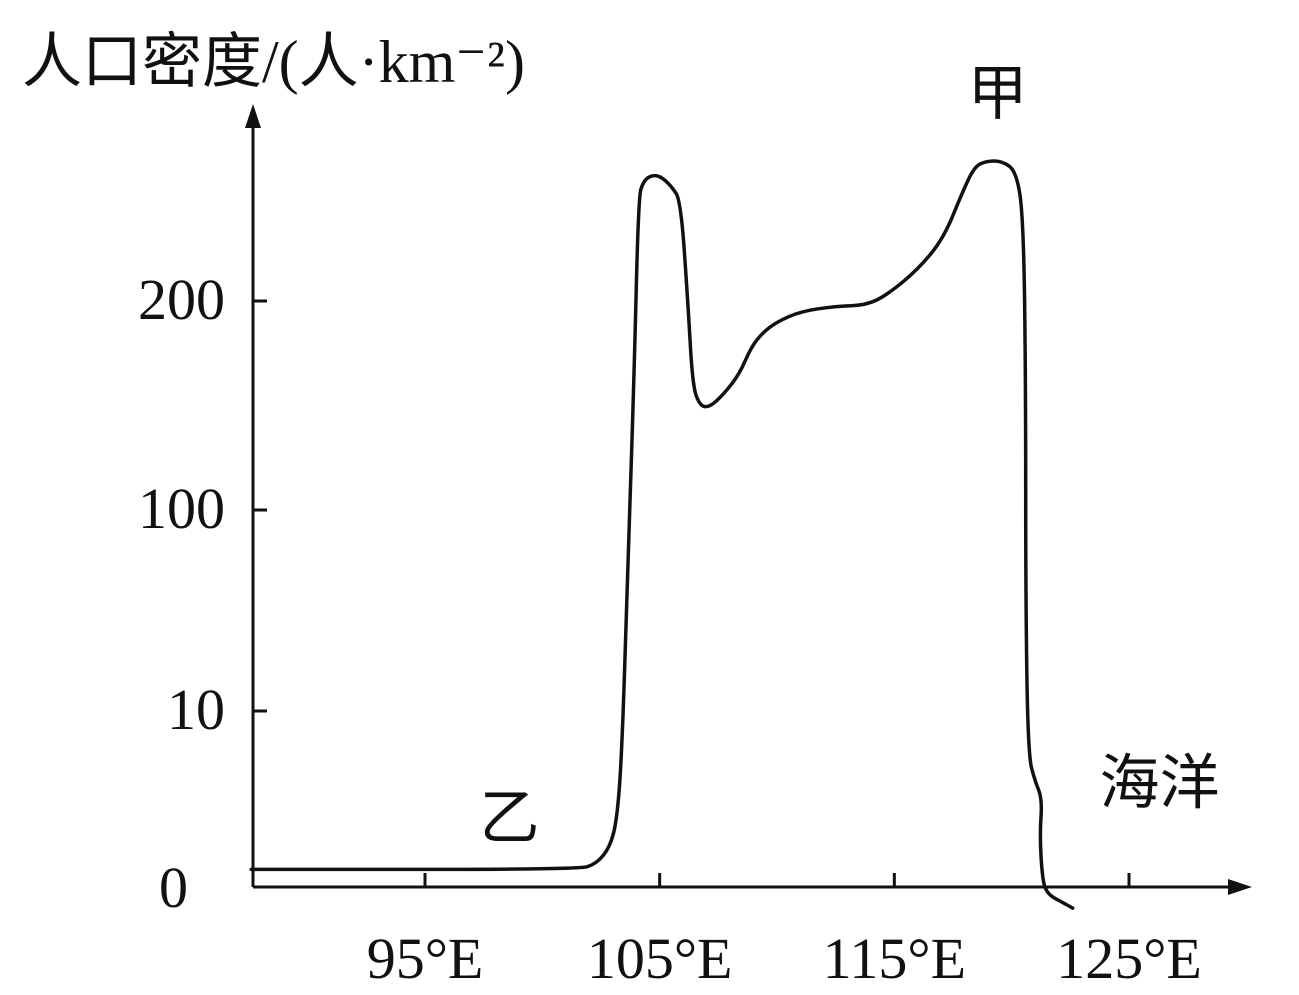 The image size is (1299, 995). What do you see at coordinates (181, 299) in the screenshot?
I see `y-tick-label: 200` at bounding box center [181, 299].